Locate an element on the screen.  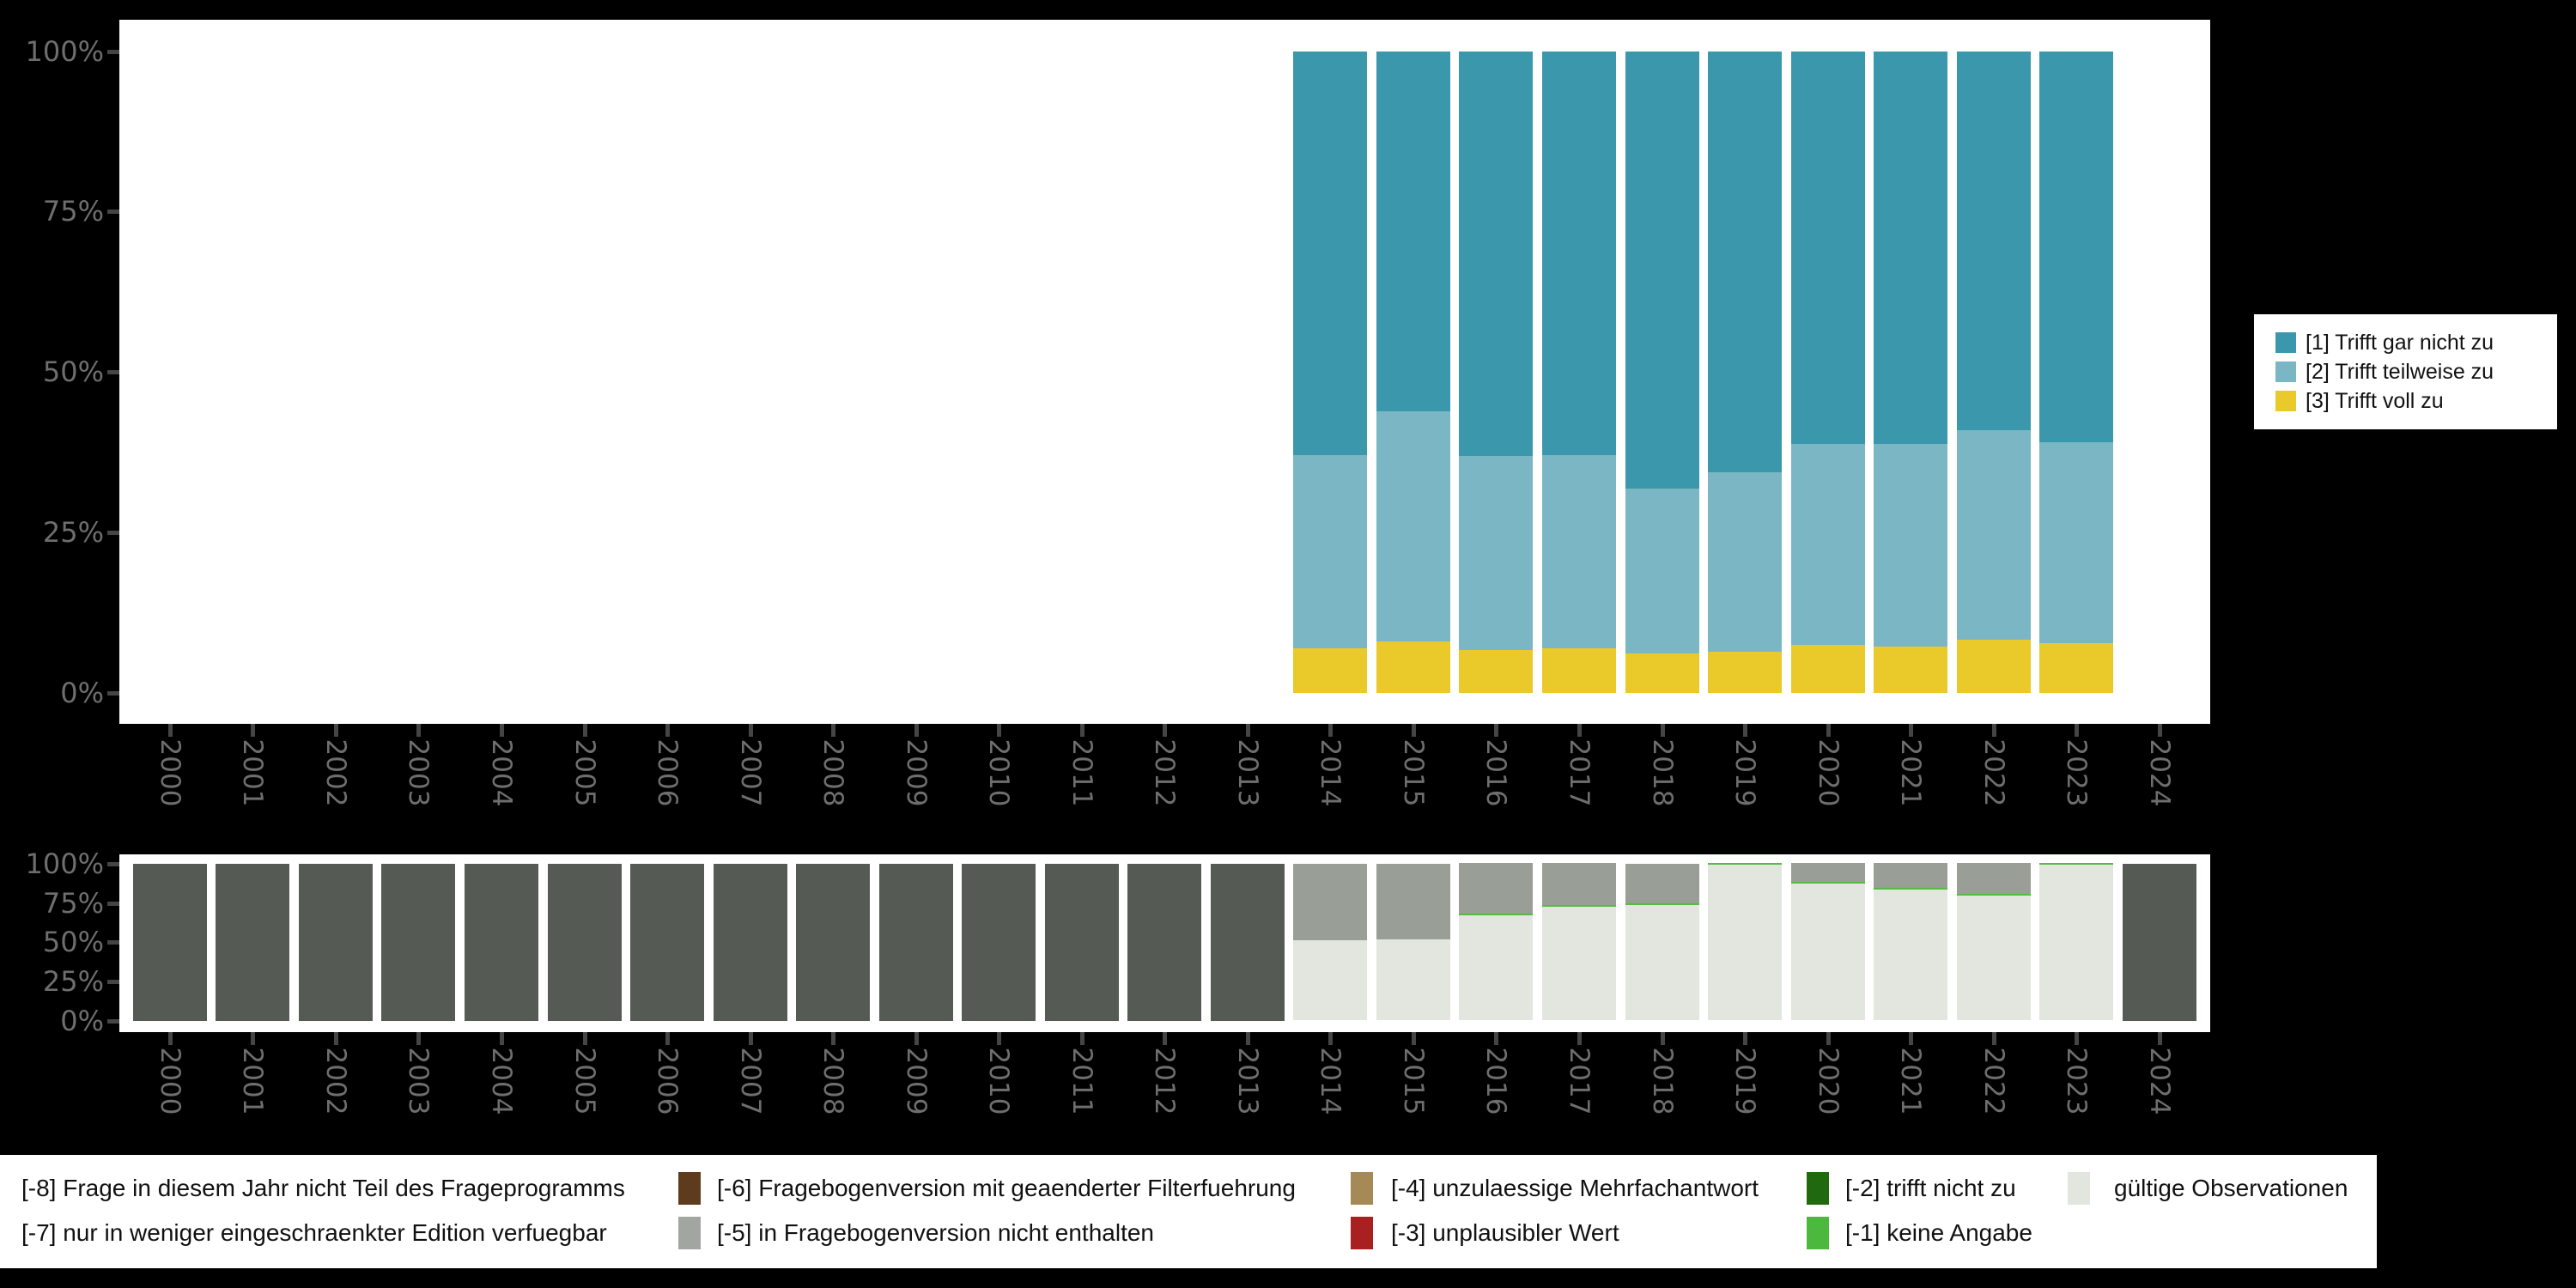
legend-item-label: [1] Trifft gar nicht zu is located at coordinates (2400, 343).